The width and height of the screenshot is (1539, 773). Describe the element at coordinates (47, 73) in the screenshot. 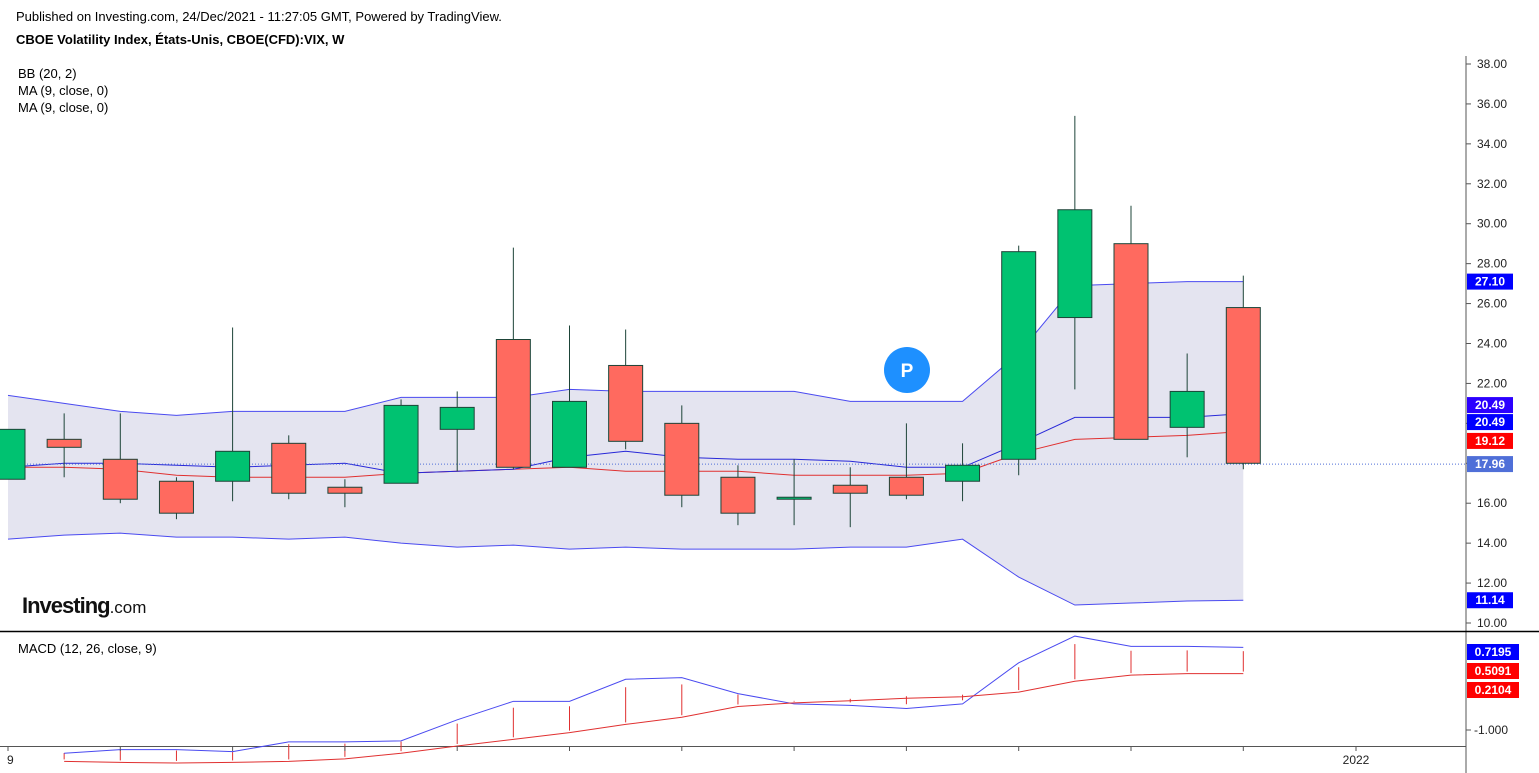

I see `indicator-bollinger-label: BB (20, 2)` at that location.